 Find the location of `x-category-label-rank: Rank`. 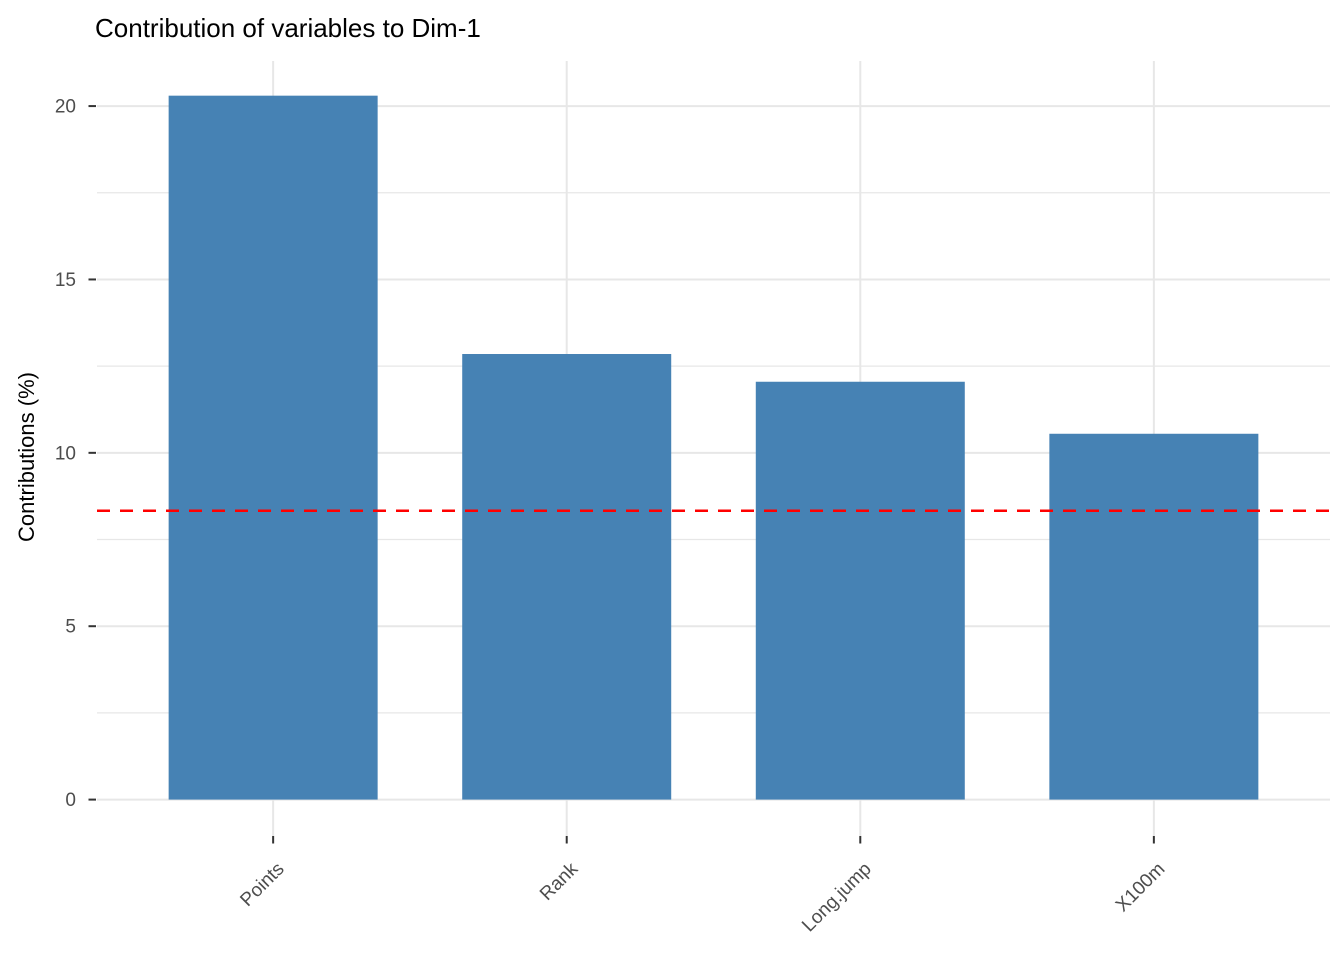

x-category-label-rank: Rank is located at coordinates (559, 881).